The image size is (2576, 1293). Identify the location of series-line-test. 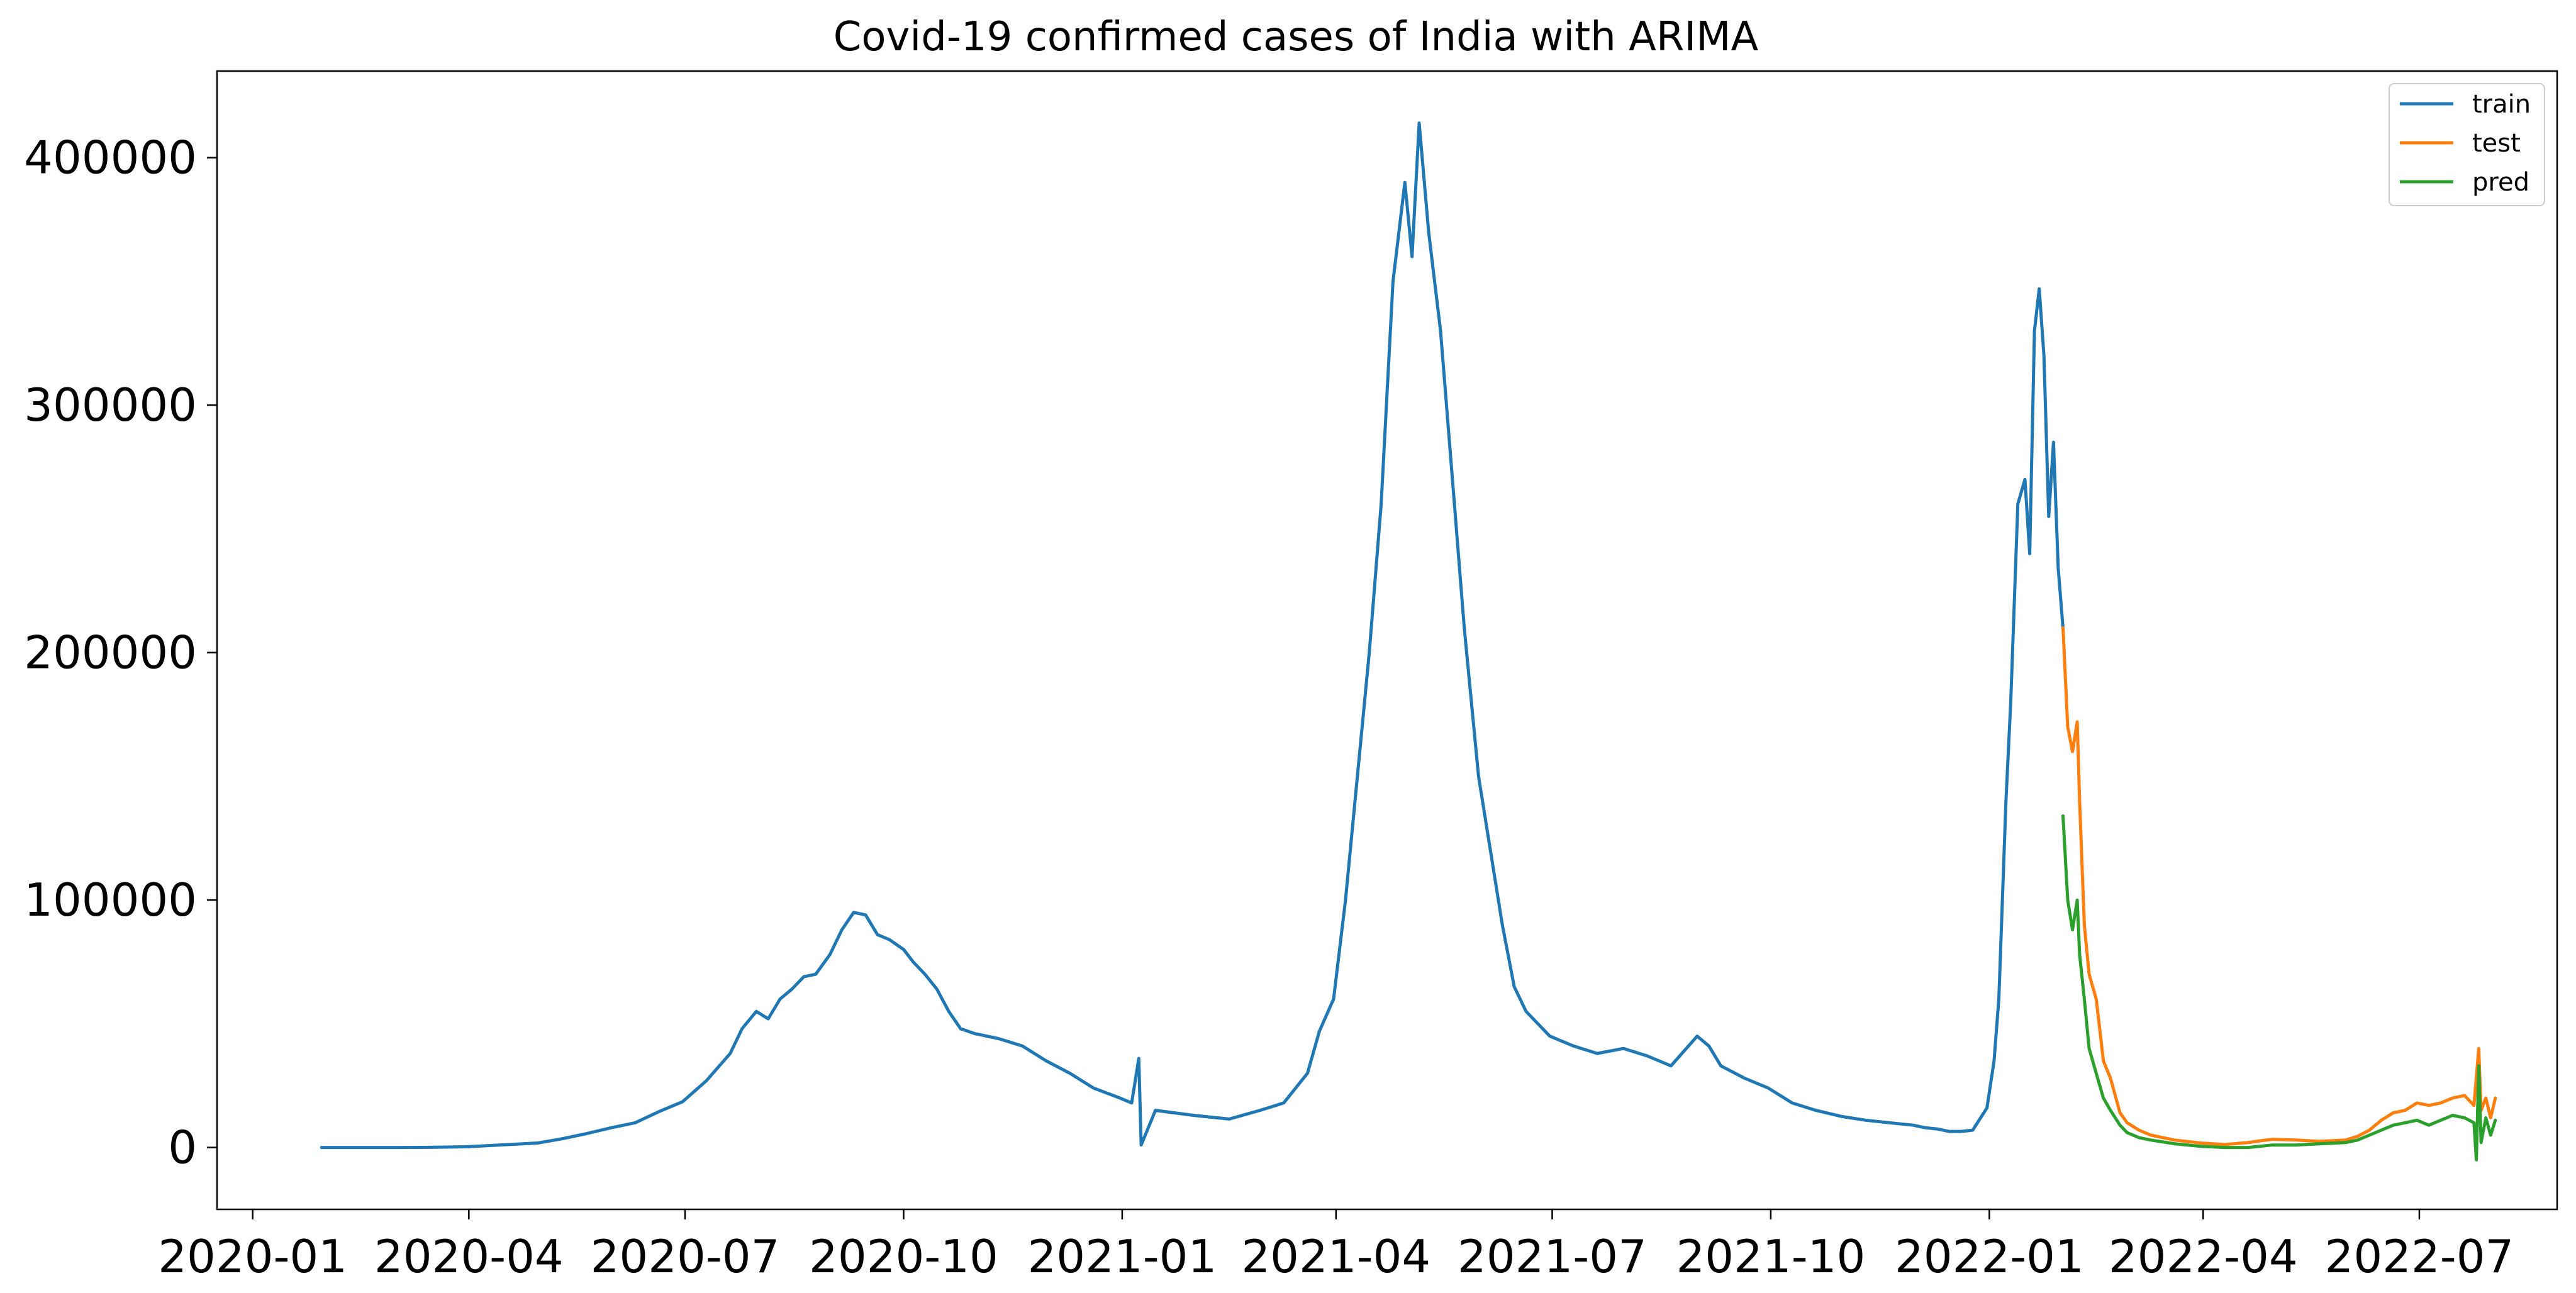
(2279, 886).